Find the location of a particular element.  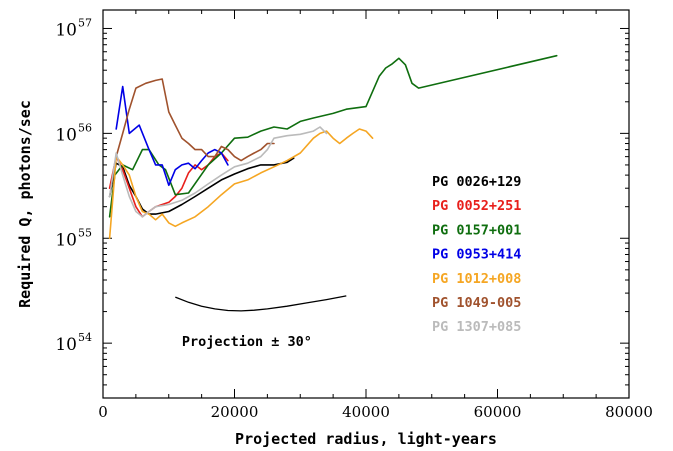

y-tick-label: 10 54 is located at coordinates (73, 343).